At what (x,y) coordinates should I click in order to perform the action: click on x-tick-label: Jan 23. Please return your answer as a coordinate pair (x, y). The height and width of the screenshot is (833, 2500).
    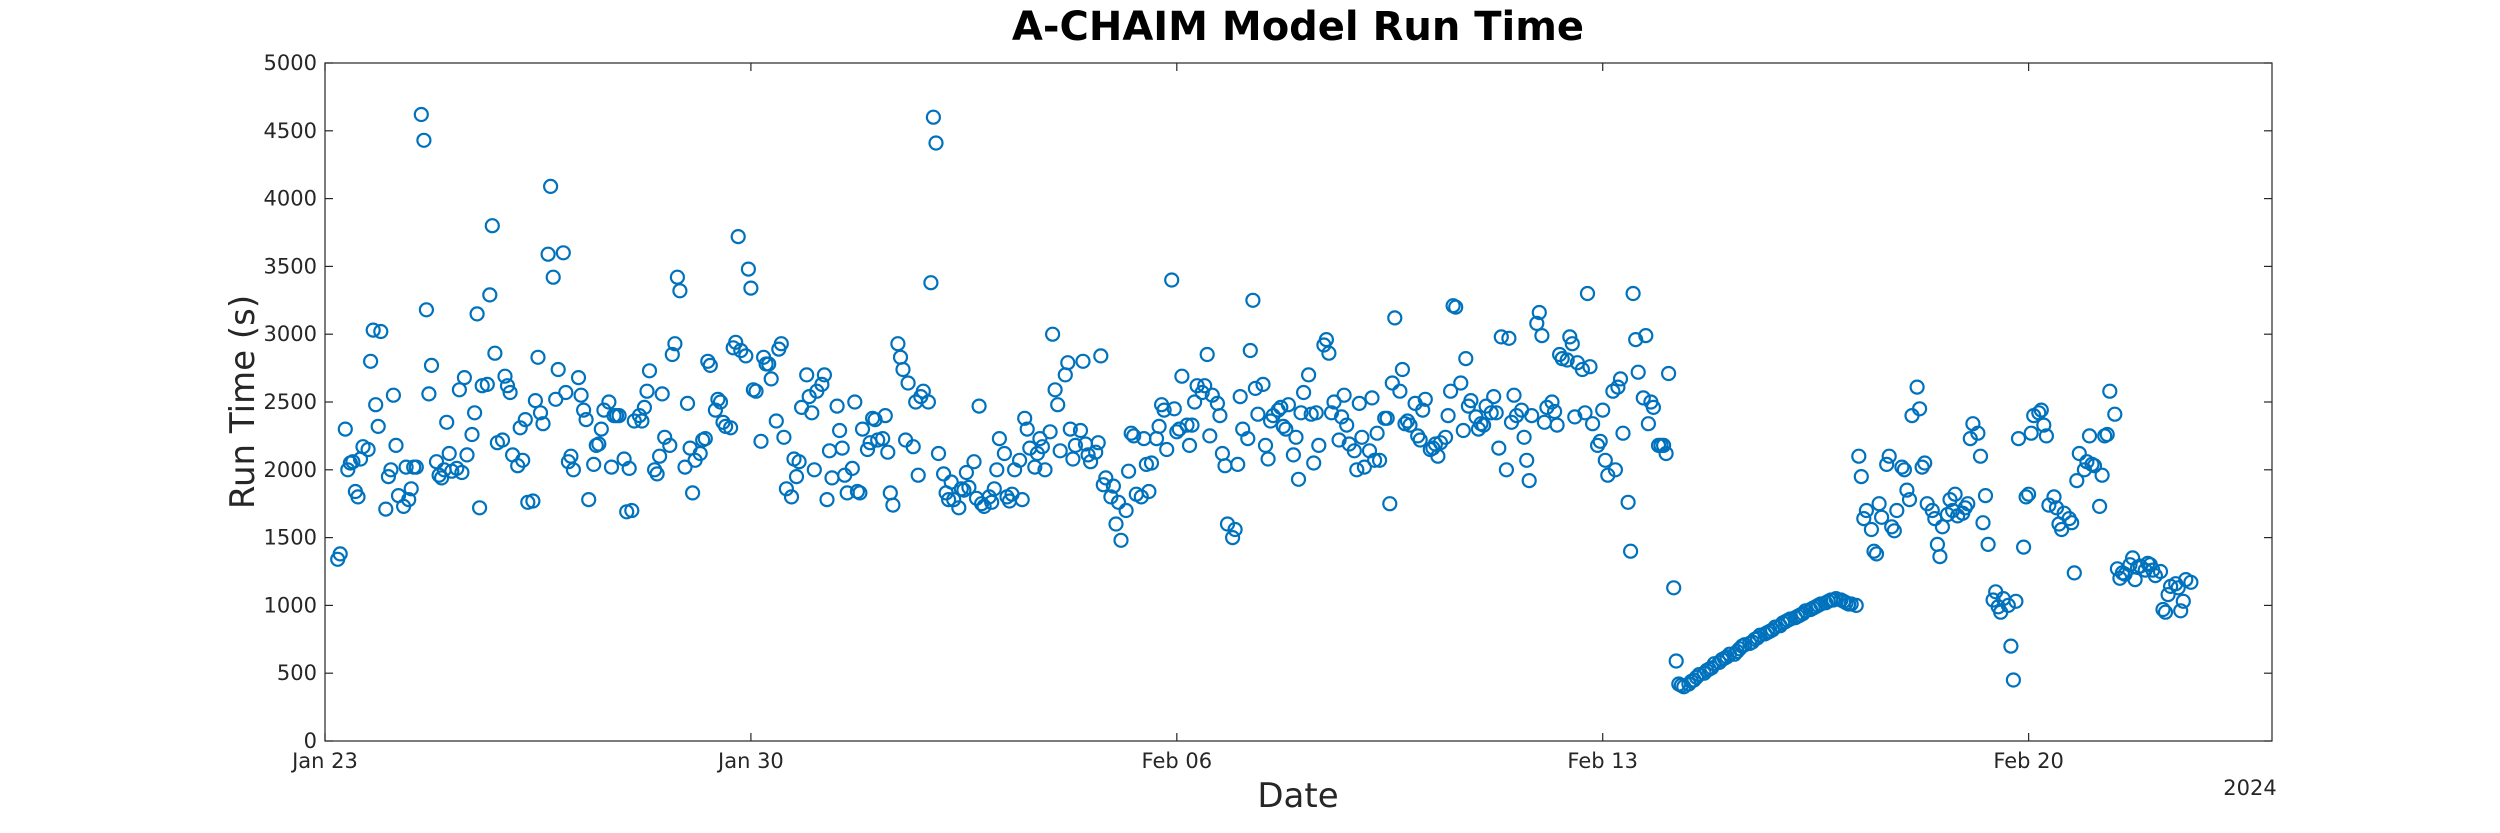
    Looking at the image, I should click on (324, 761).